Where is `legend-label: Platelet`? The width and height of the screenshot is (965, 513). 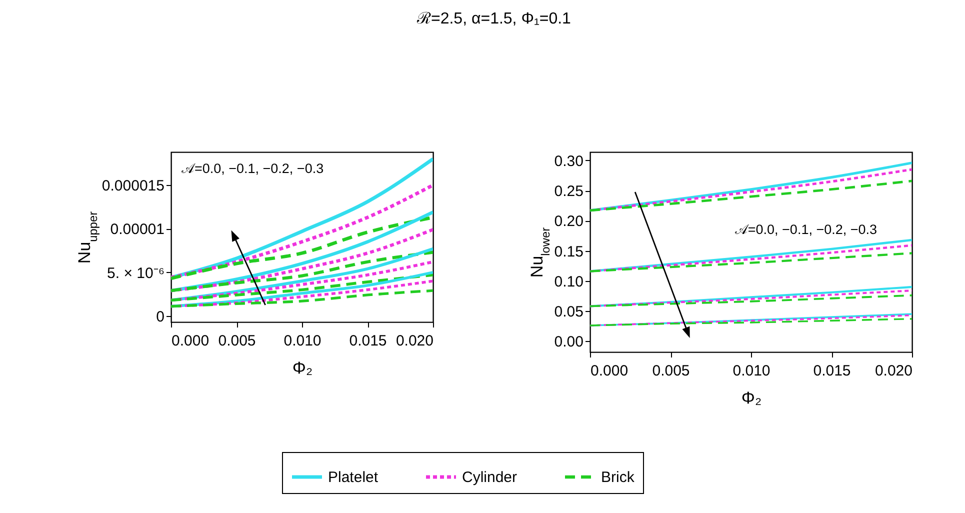 legend-label: Platelet is located at coordinates (353, 477).